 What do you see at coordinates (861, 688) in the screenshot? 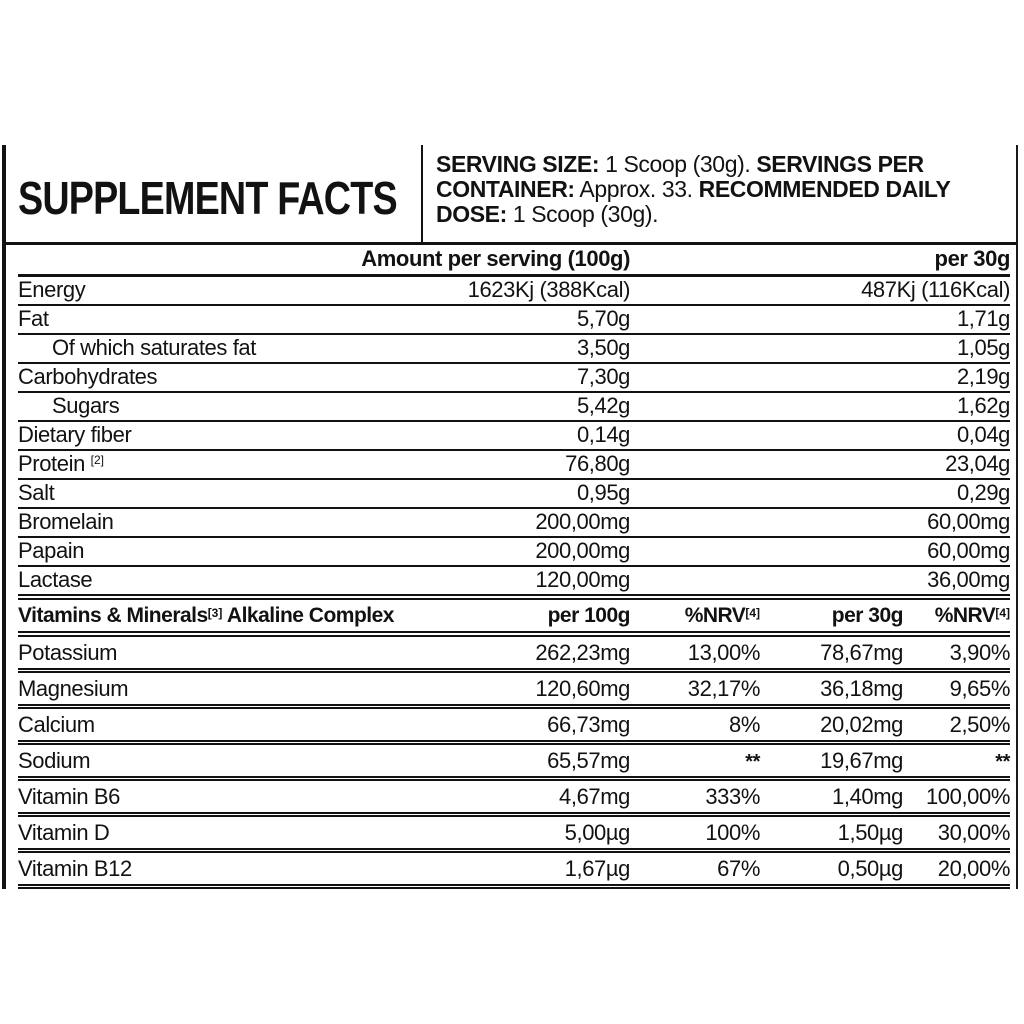
I see `amount-per-30g: 36,18mg` at bounding box center [861, 688].